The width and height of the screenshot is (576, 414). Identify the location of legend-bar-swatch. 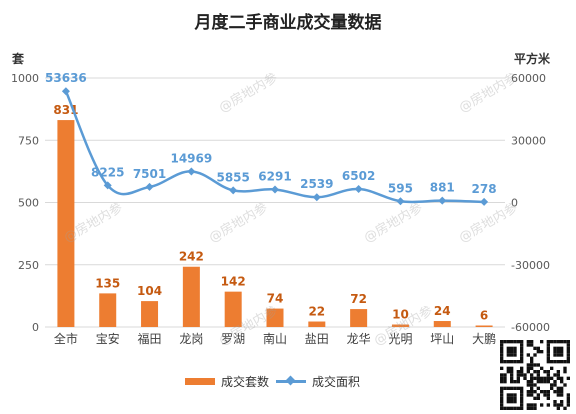
(200, 381).